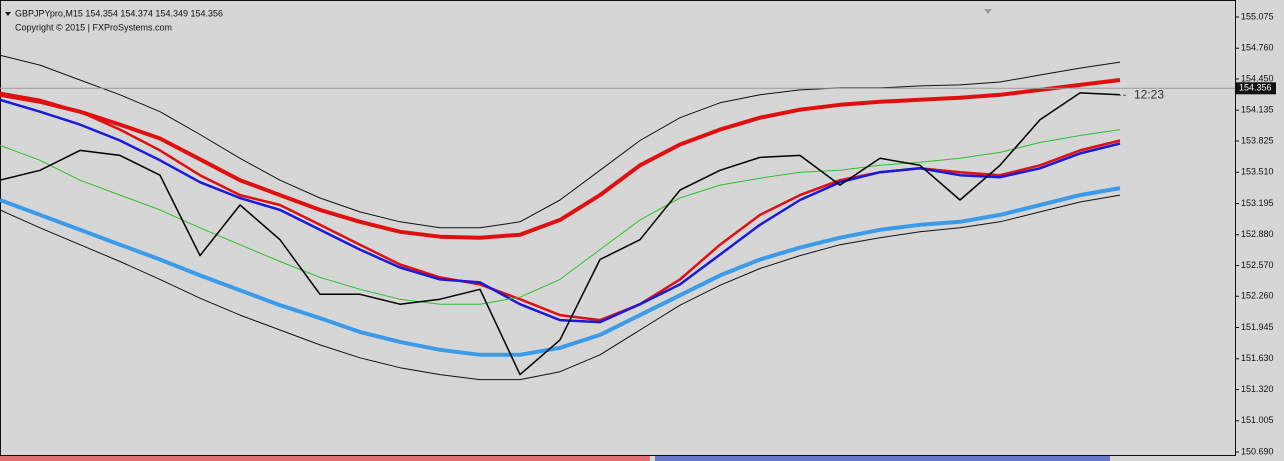 This screenshot has height=461, width=1284. What do you see at coordinates (1257, 172) in the screenshot?
I see `y-tick-label: 153.510` at bounding box center [1257, 172].